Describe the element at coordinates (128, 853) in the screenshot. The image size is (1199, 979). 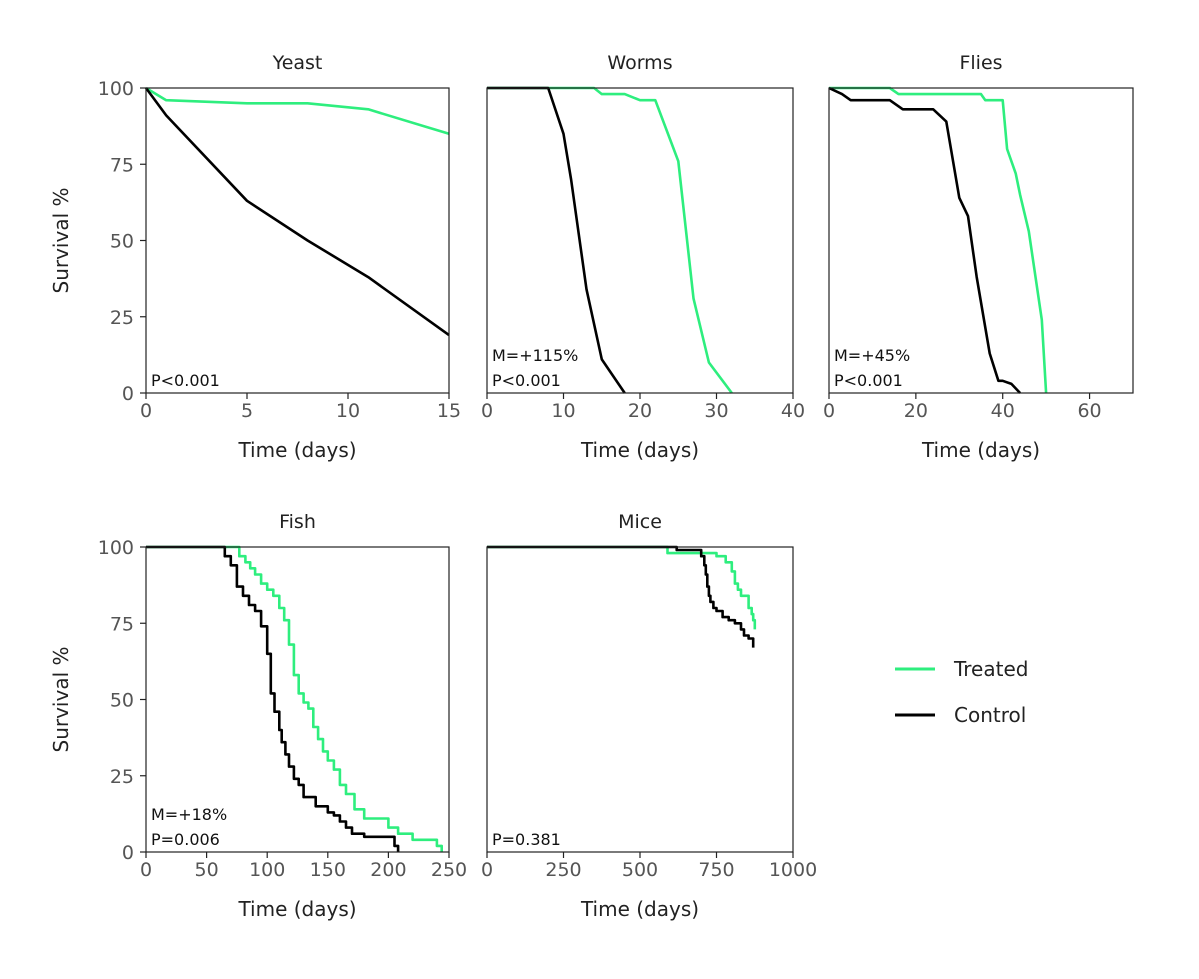
I see `fish-y-tick-label: 0` at that location.